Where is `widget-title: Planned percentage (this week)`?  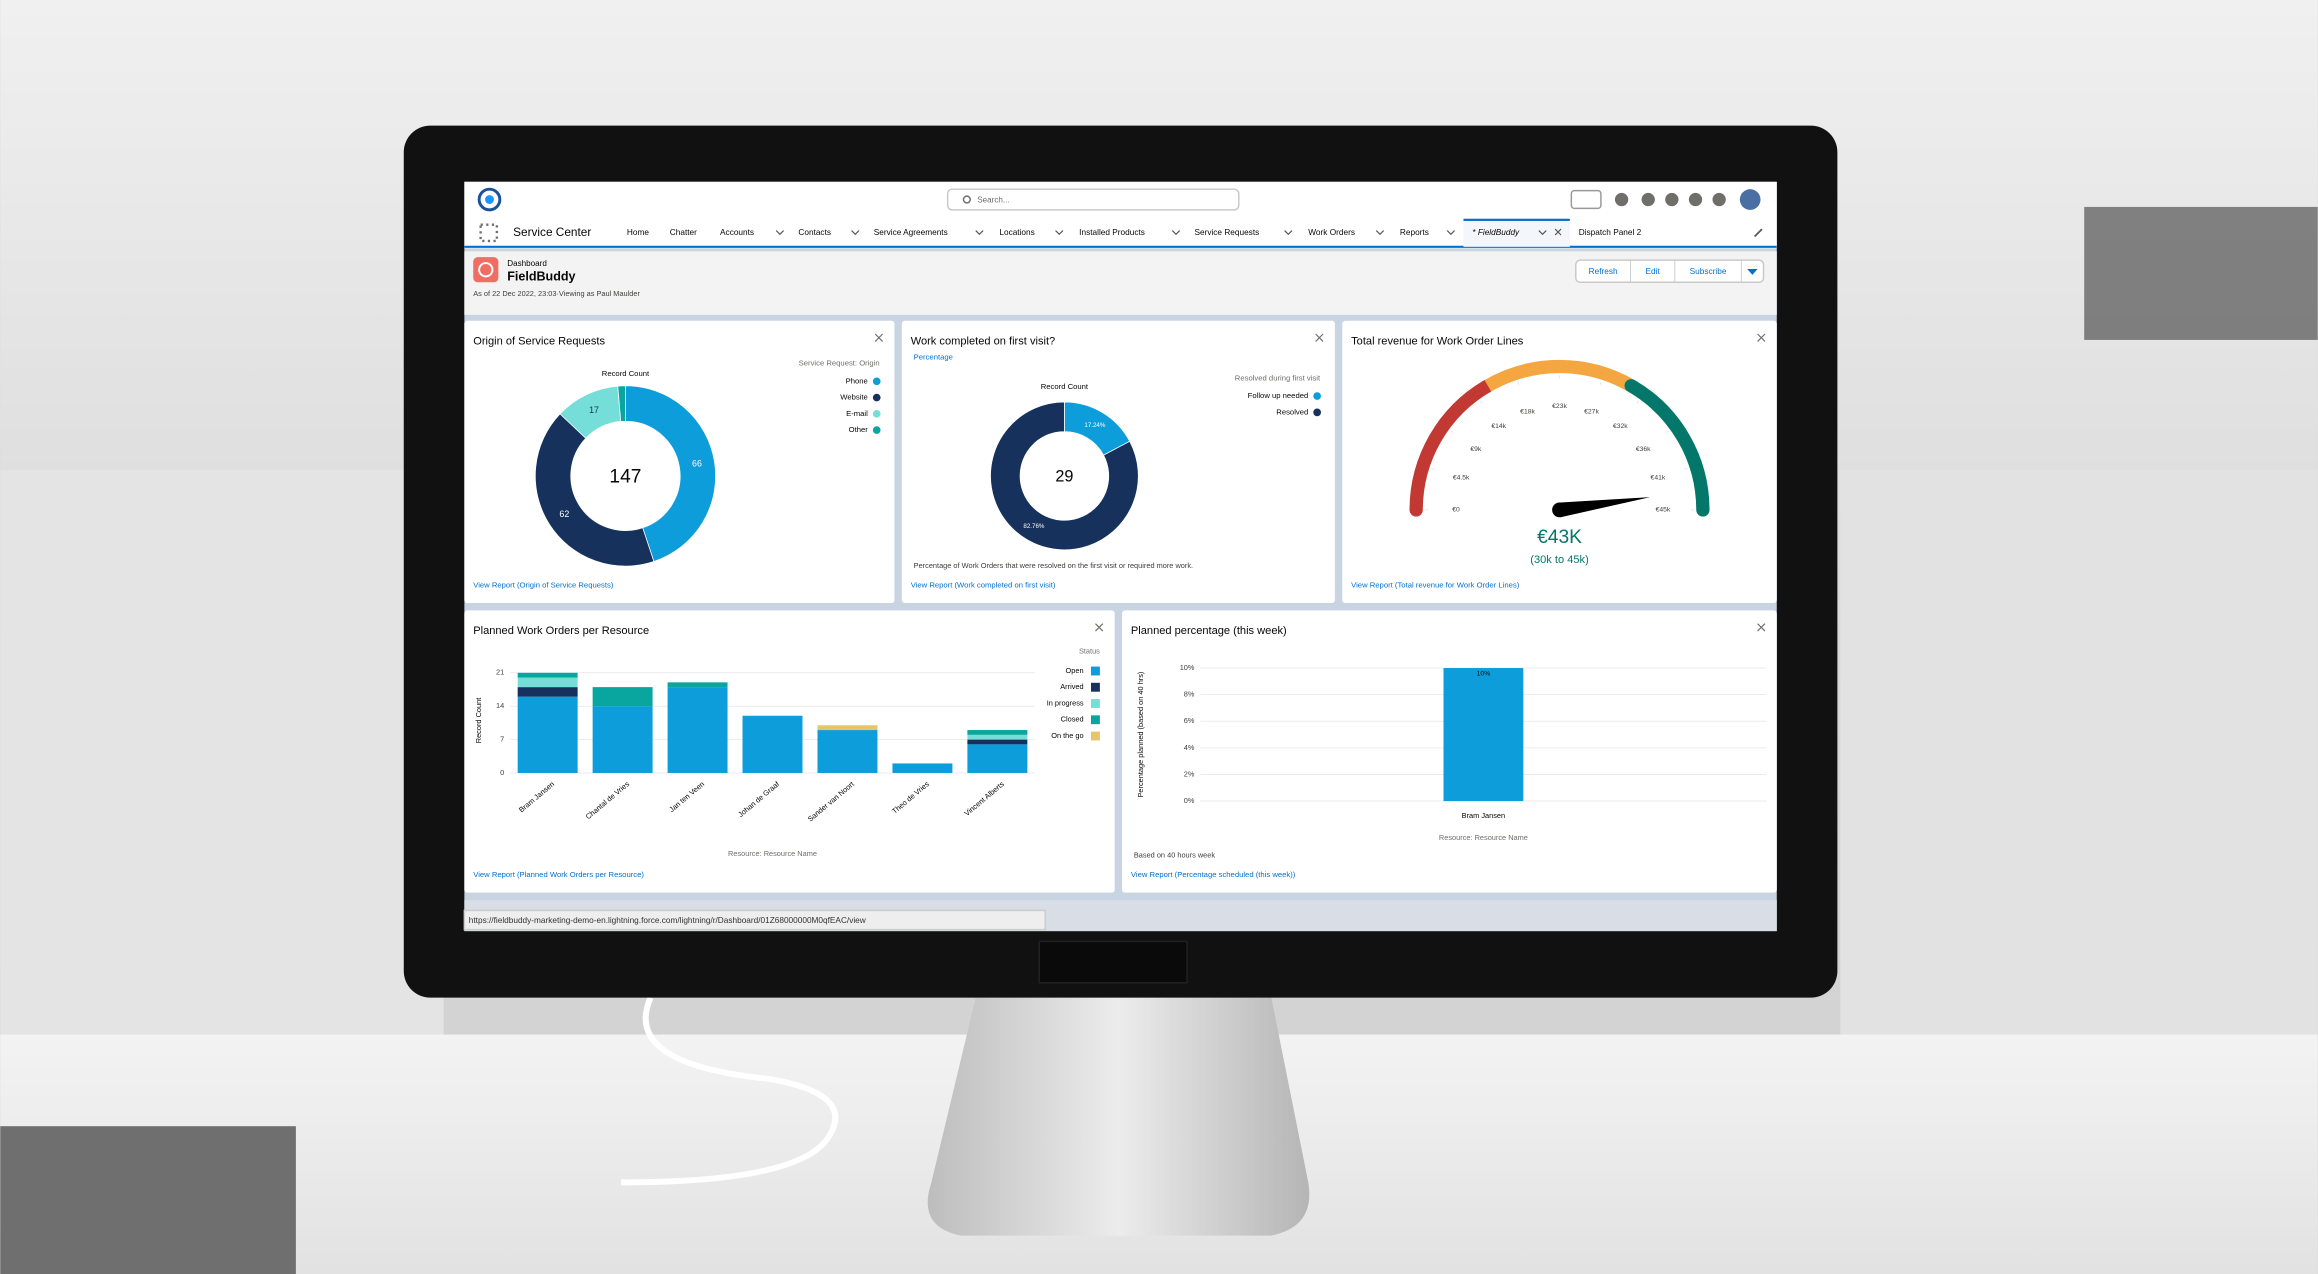
widget-title: Planned percentage (this week) is located at coordinates (1209, 631).